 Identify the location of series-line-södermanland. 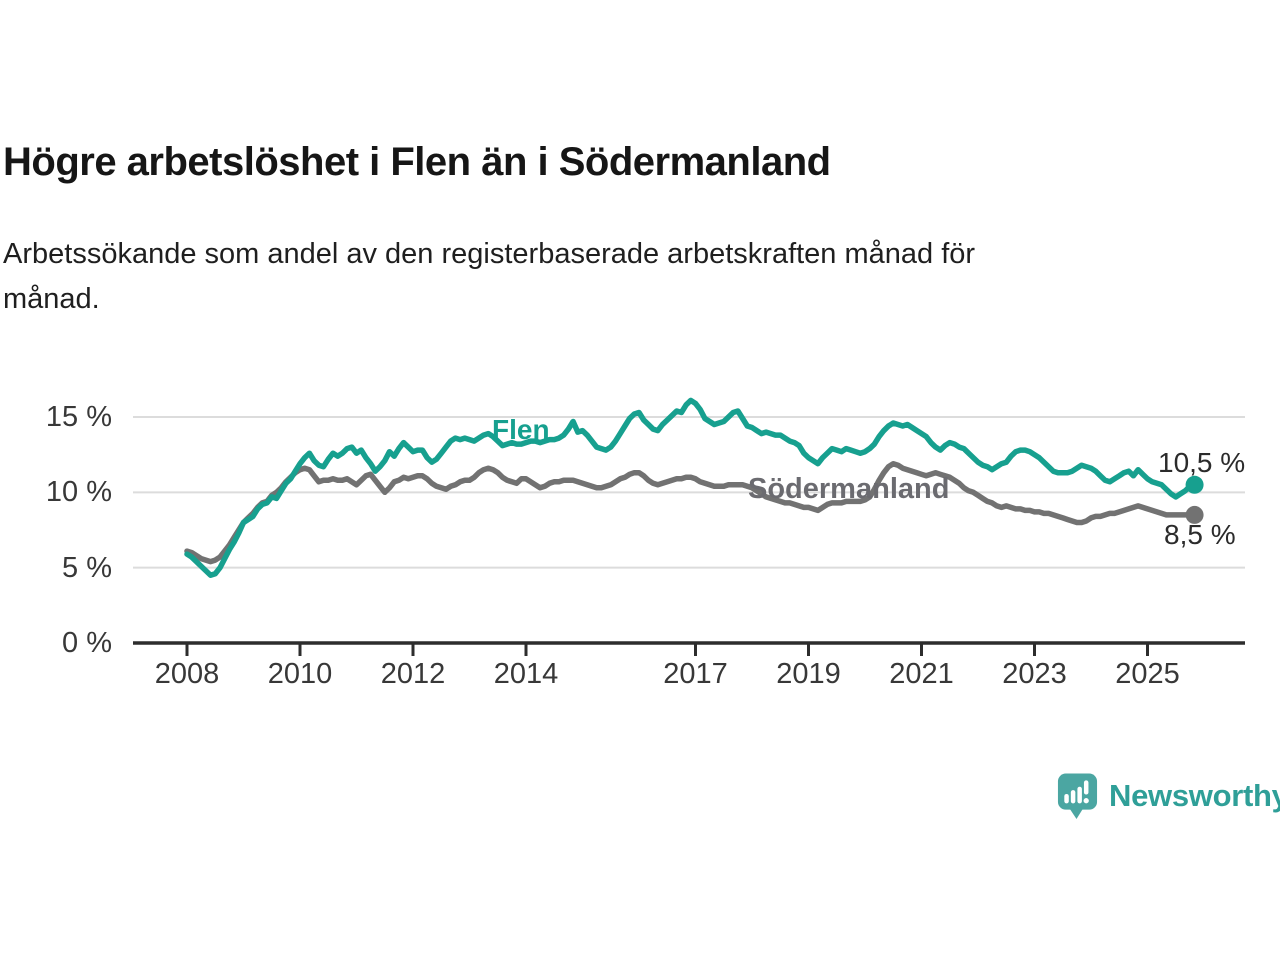
(691, 512).